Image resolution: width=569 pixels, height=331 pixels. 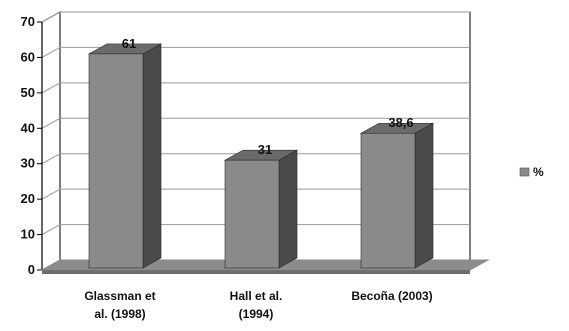 What do you see at coordinates (265, 149) in the screenshot?
I see `data-label: 31` at bounding box center [265, 149].